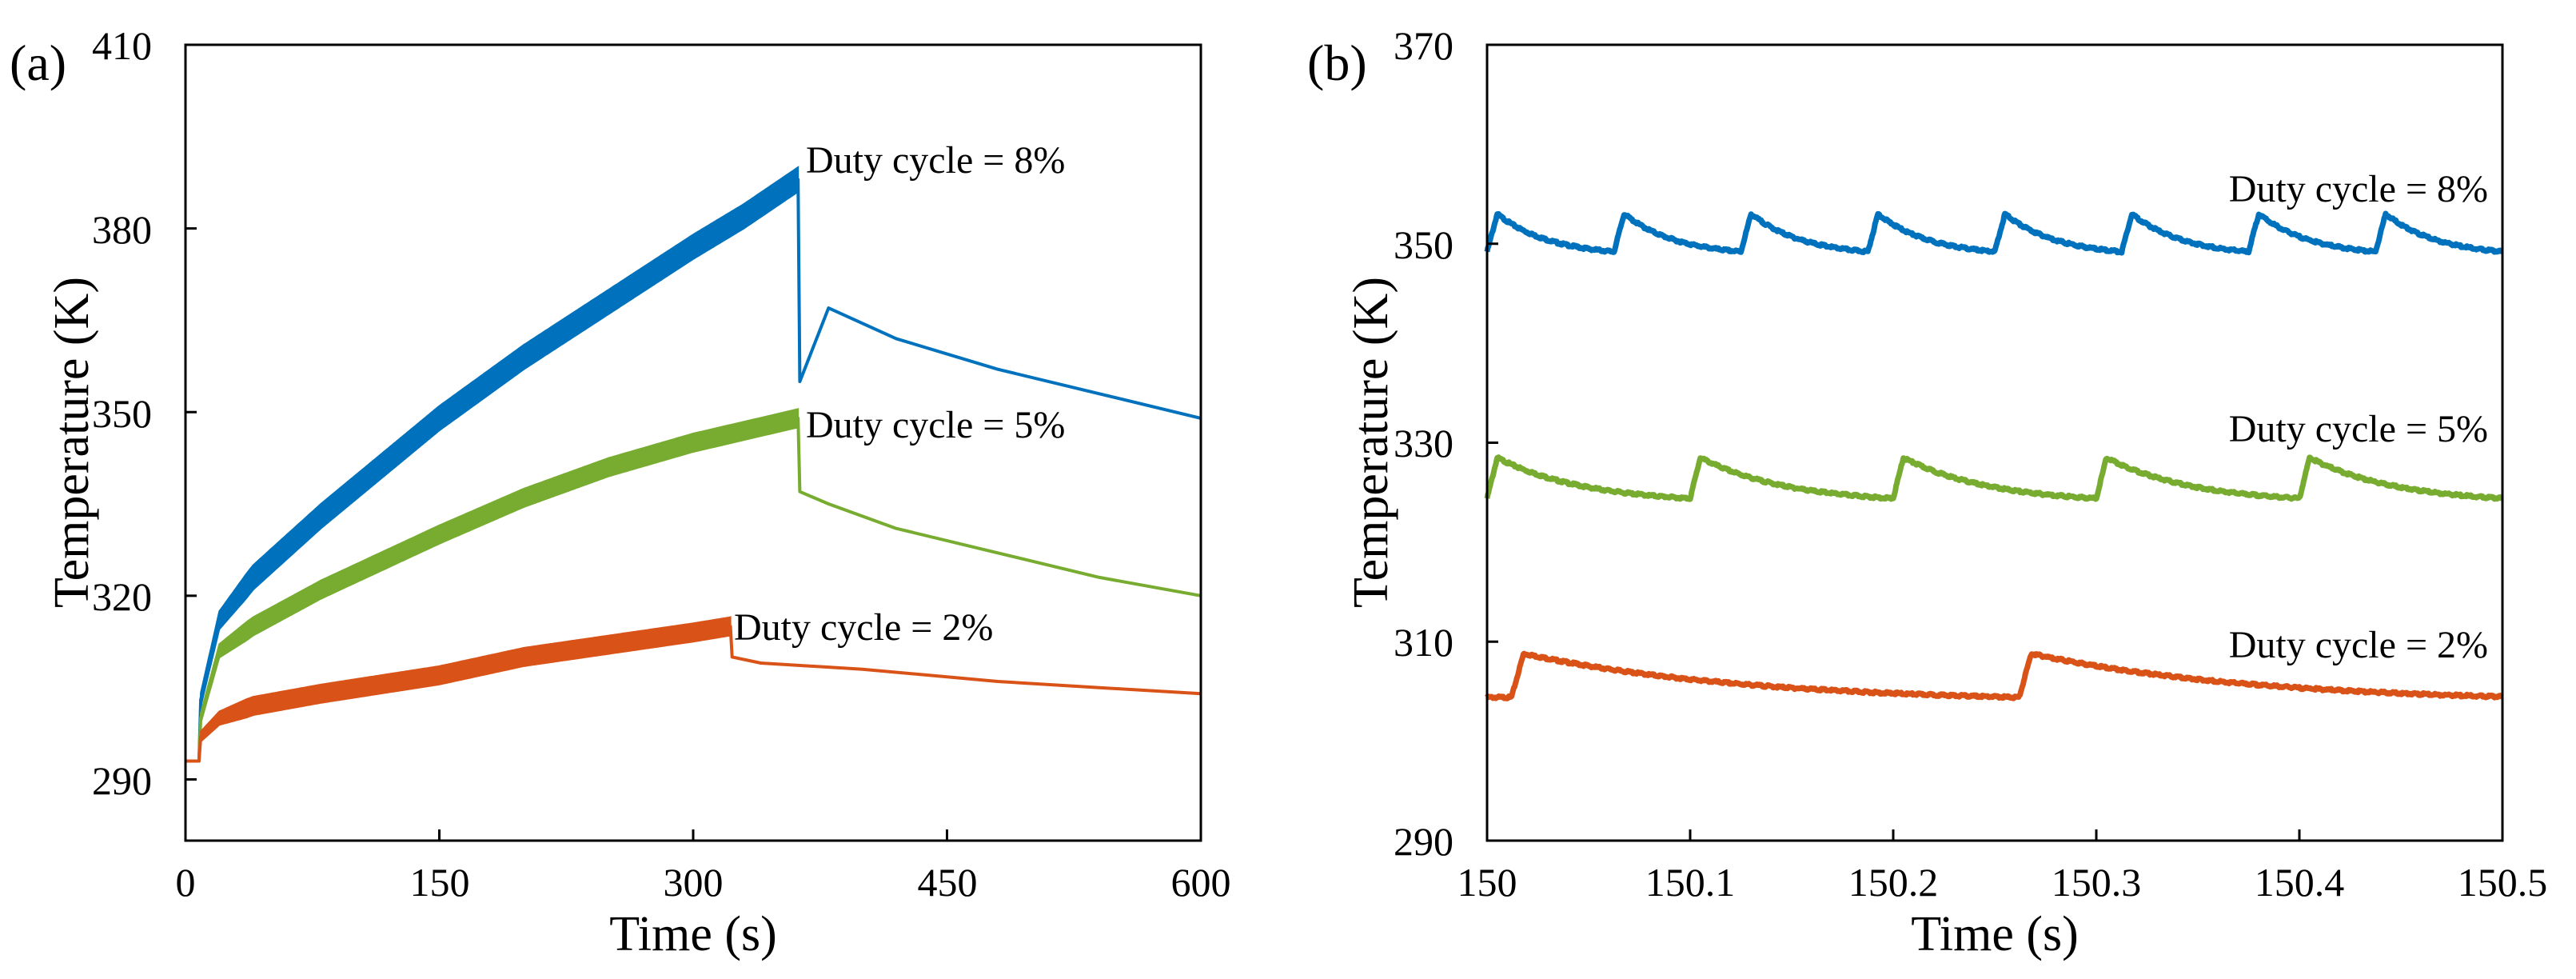 The height and width of the screenshot is (979, 2576). What do you see at coordinates (1994, 478) in the screenshot?
I see `panel-b-line-5pct` at bounding box center [1994, 478].